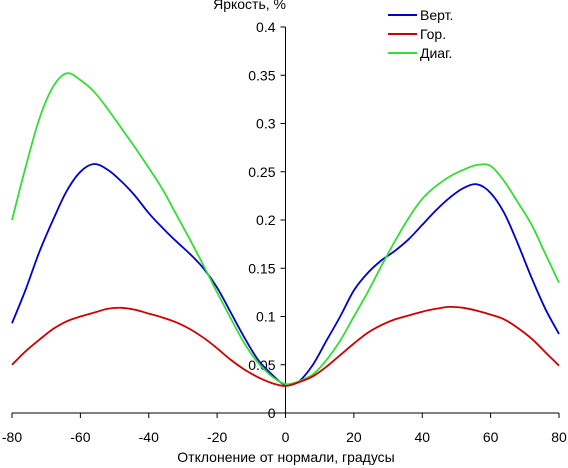  I want to click on x-tick-label: 20, so click(354, 437).